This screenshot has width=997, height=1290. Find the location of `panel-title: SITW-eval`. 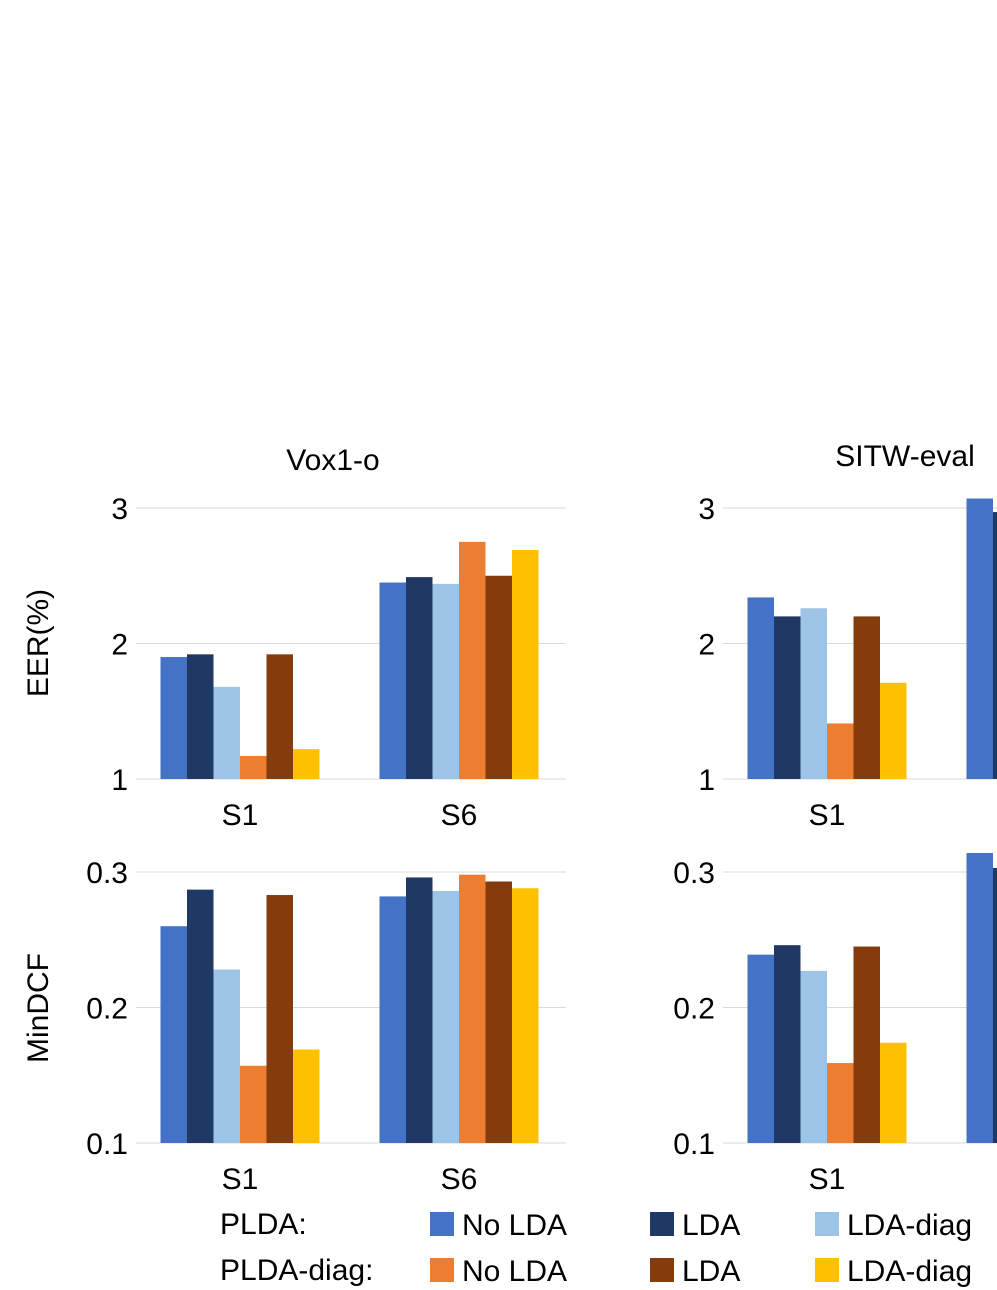

panel-title: SITW-eval is located at coordinates (904, 456).